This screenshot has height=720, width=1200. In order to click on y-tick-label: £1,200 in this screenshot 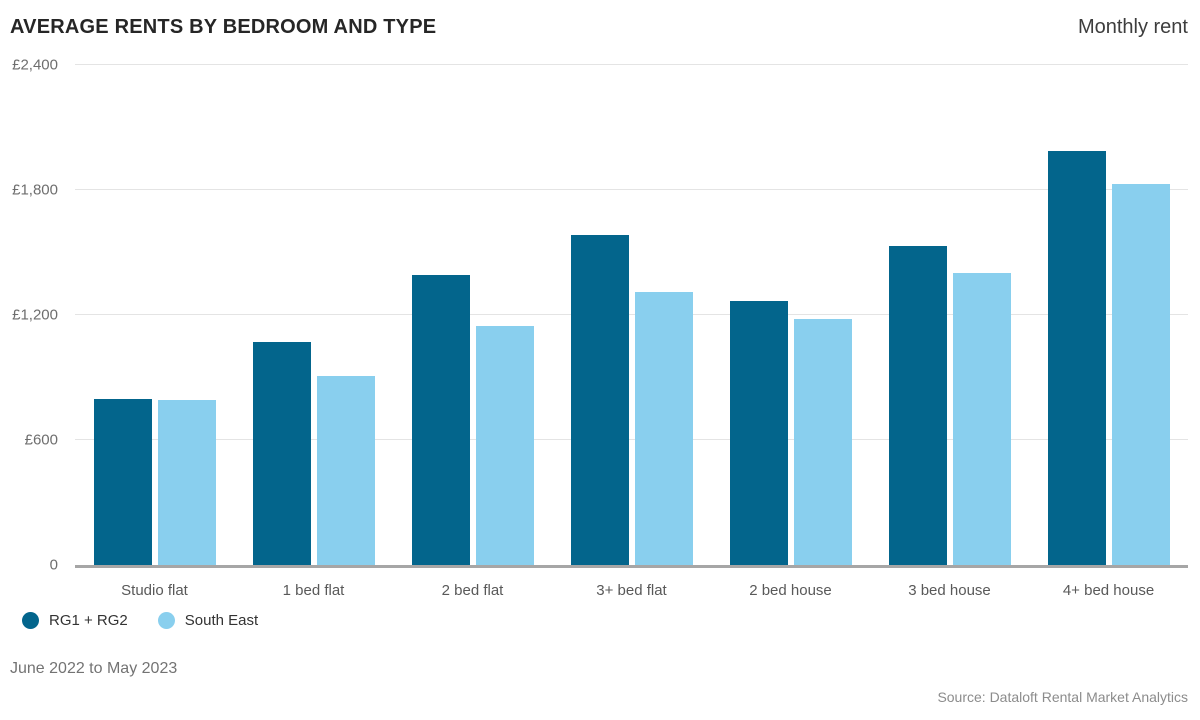, I will do `click(35, 315)`.